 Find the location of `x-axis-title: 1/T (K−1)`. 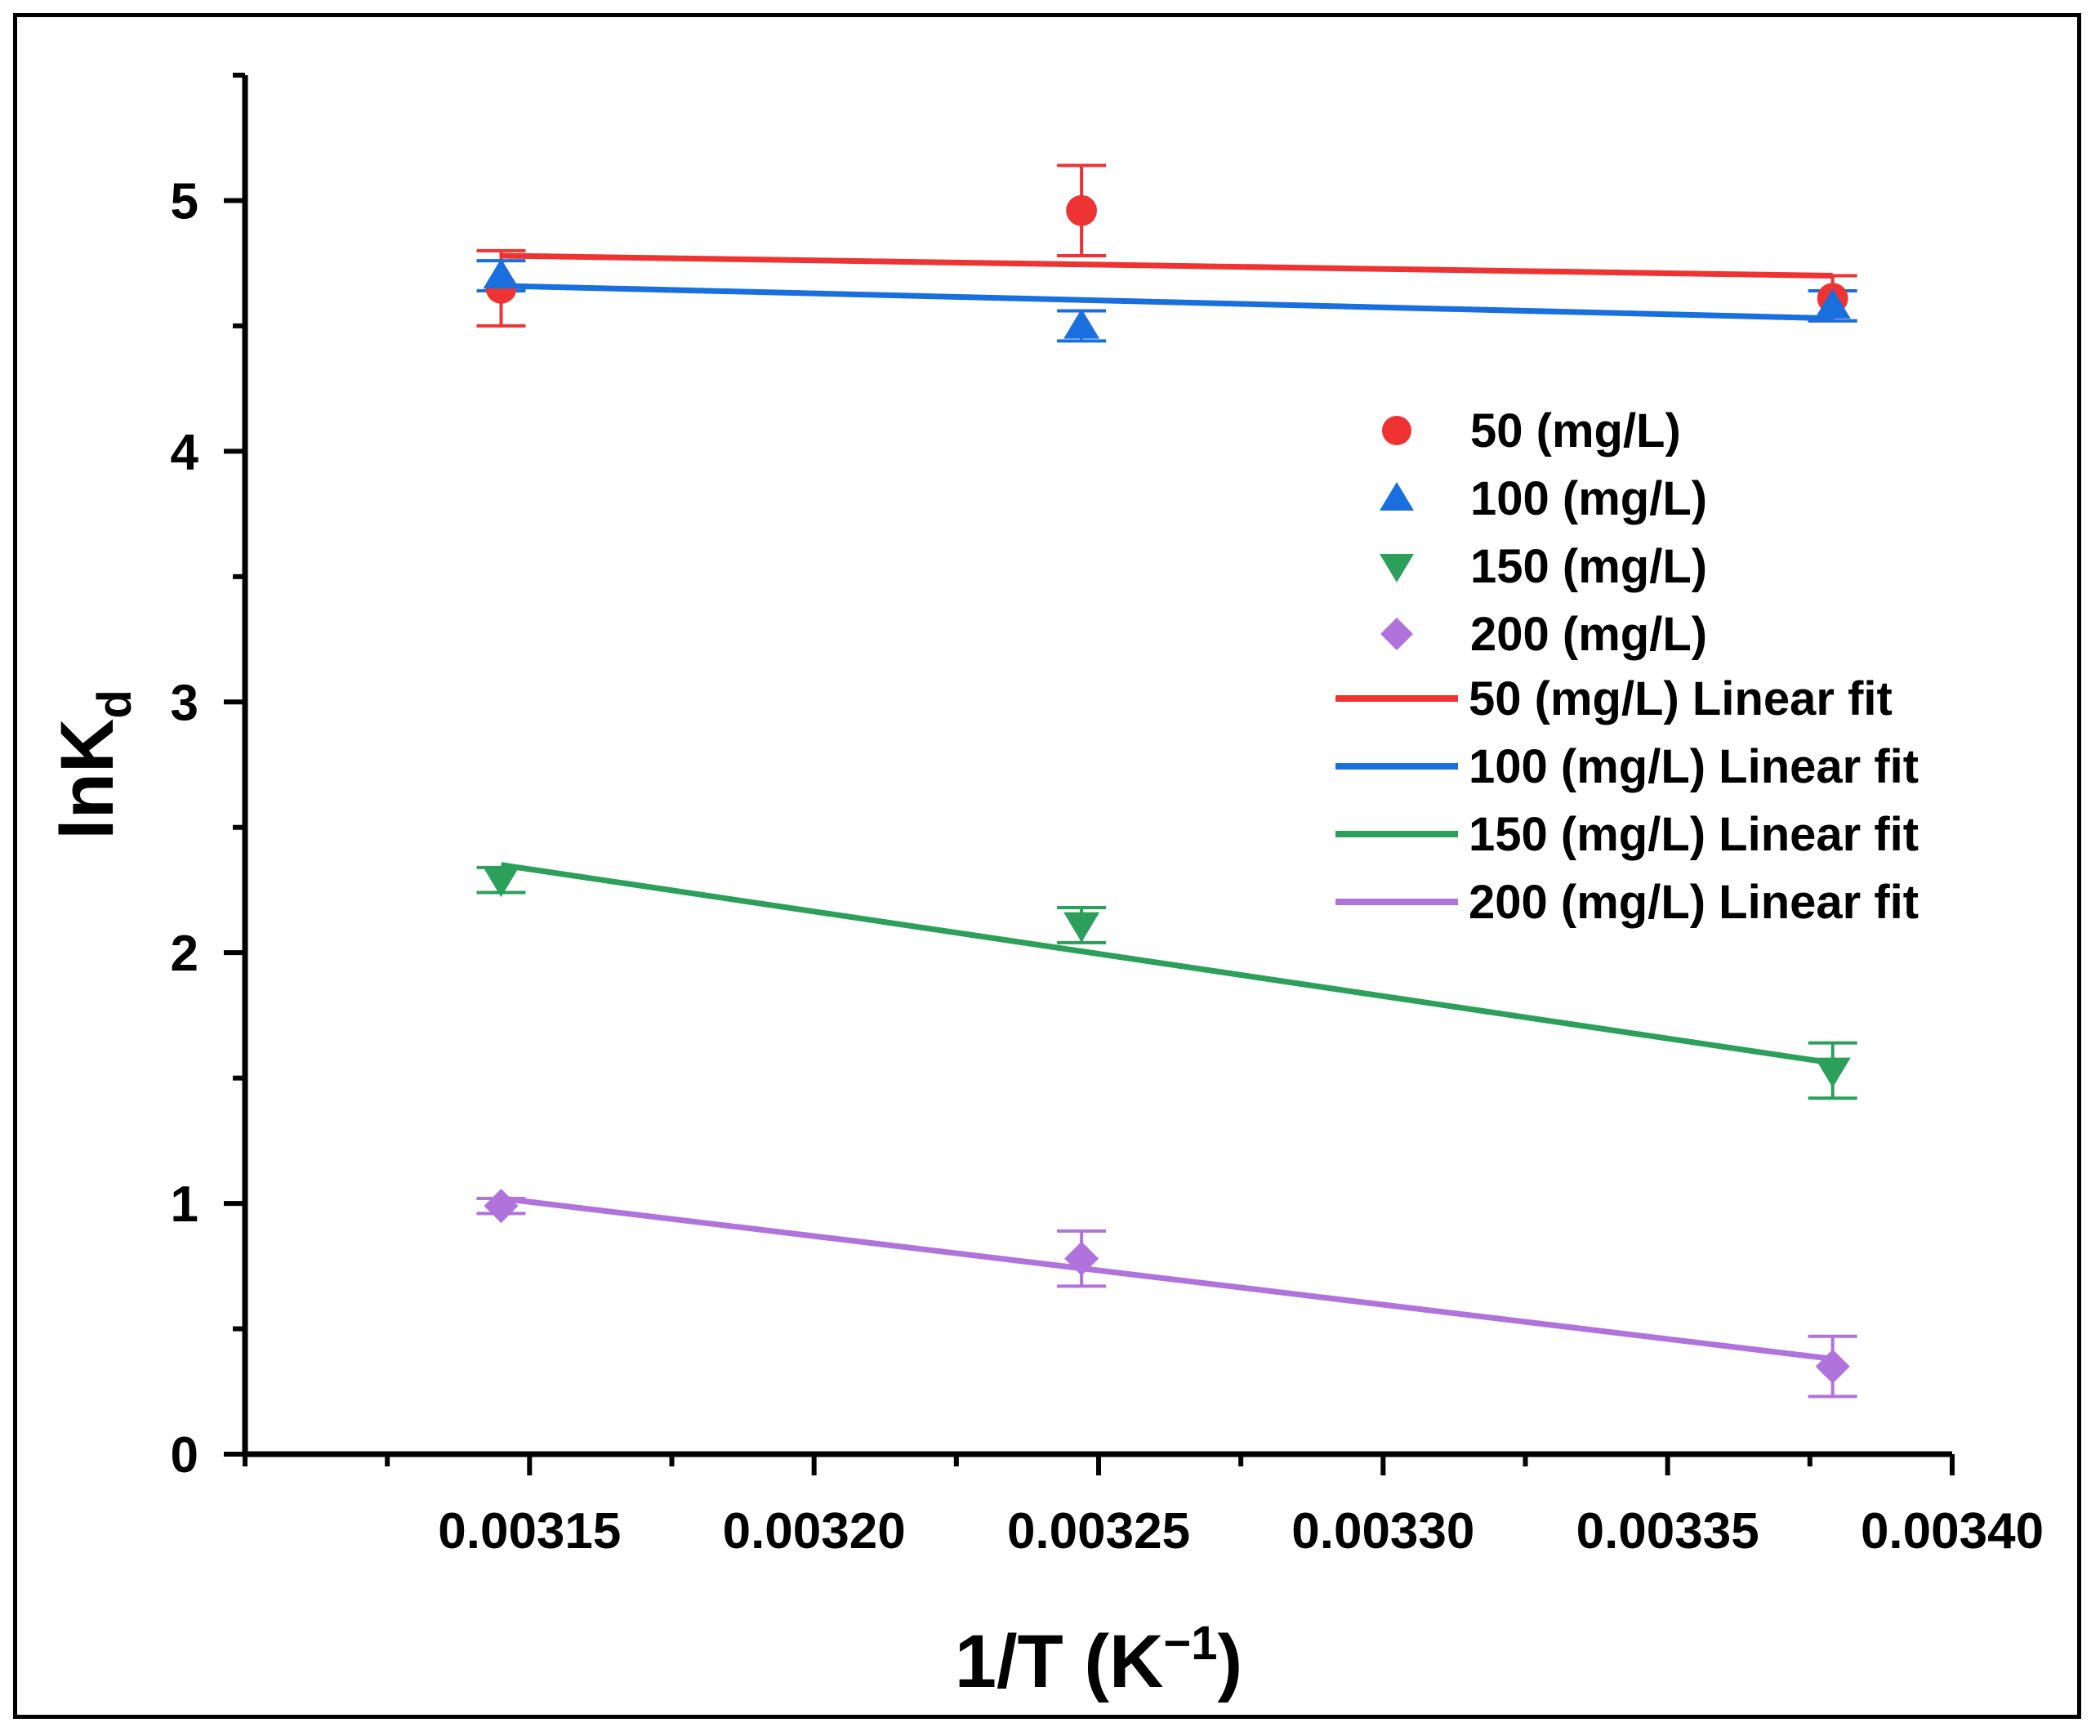

x-axis-title: 1/T (K−1) is located at coordinates (1098, 1660).